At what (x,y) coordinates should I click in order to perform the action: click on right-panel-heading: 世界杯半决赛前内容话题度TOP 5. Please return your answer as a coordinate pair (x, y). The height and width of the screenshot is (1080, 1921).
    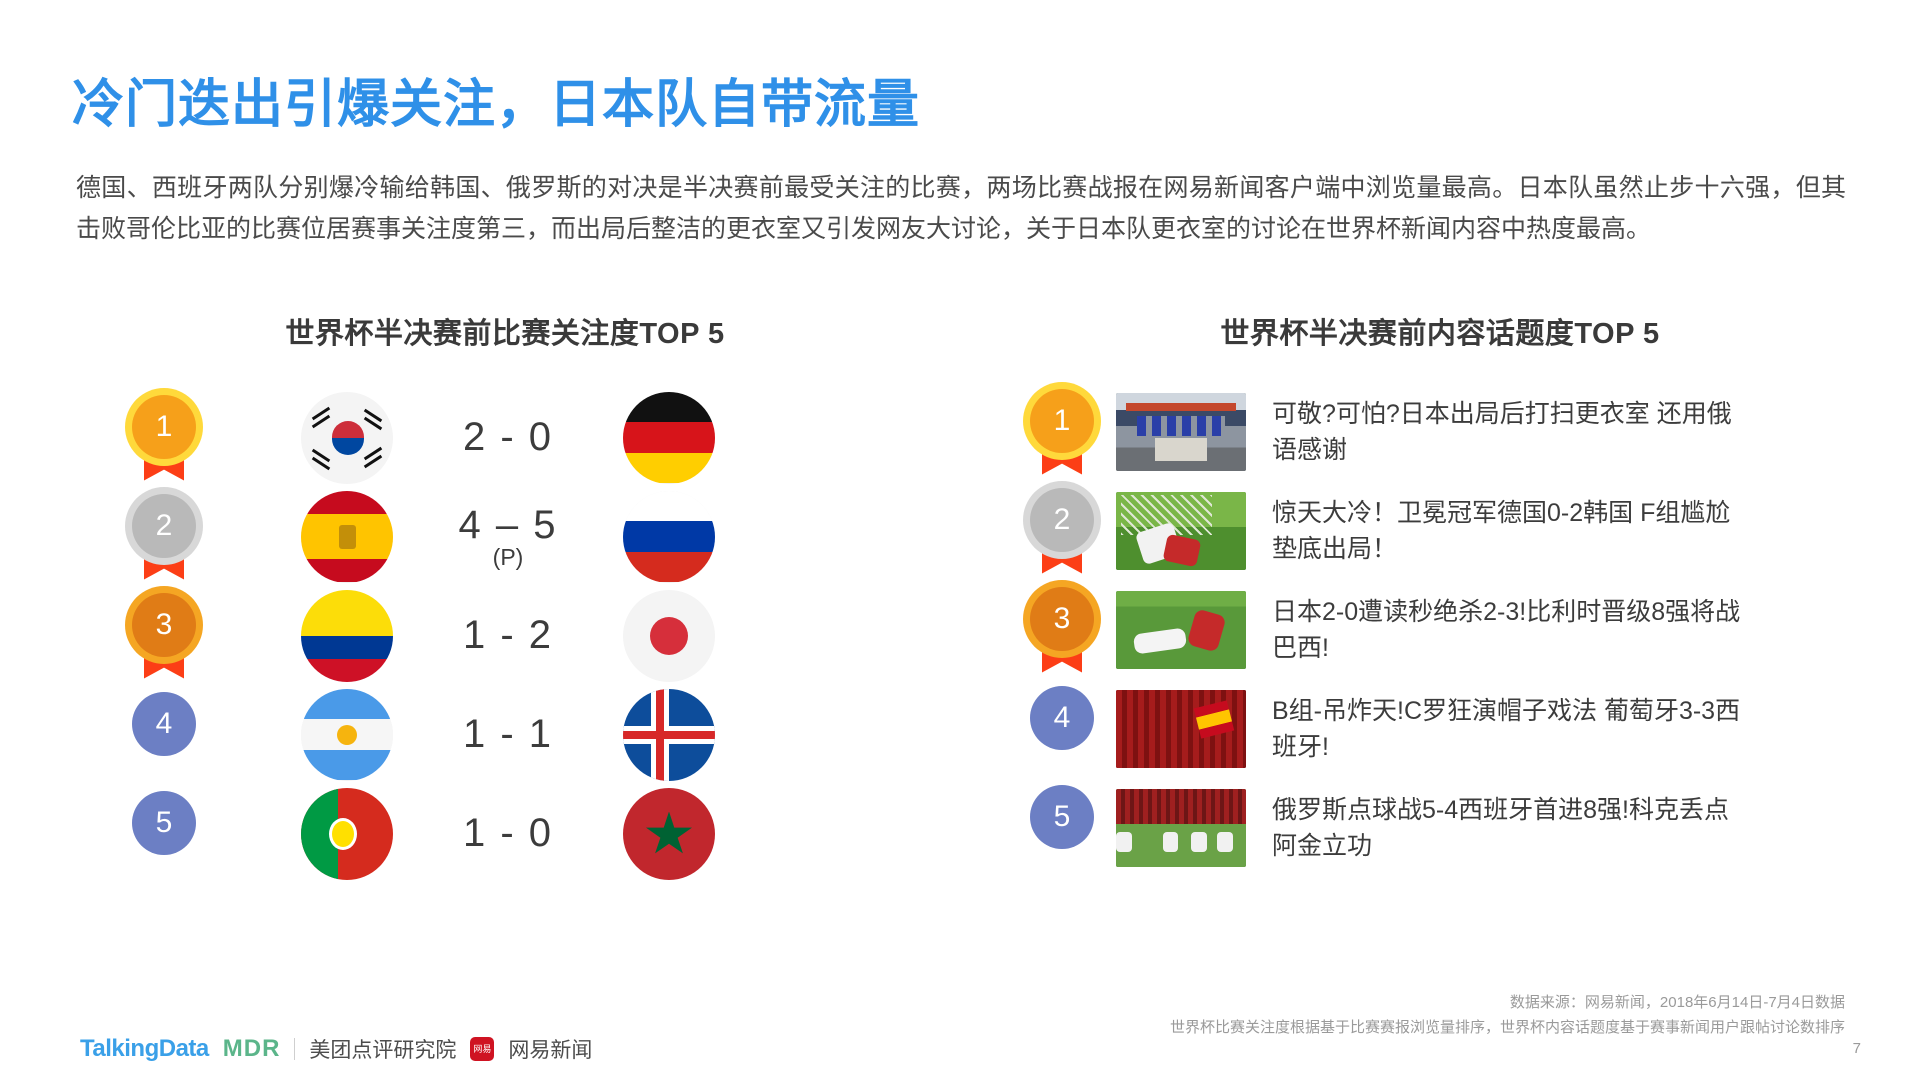
    Looking at the image, I should click on (1440, 334).